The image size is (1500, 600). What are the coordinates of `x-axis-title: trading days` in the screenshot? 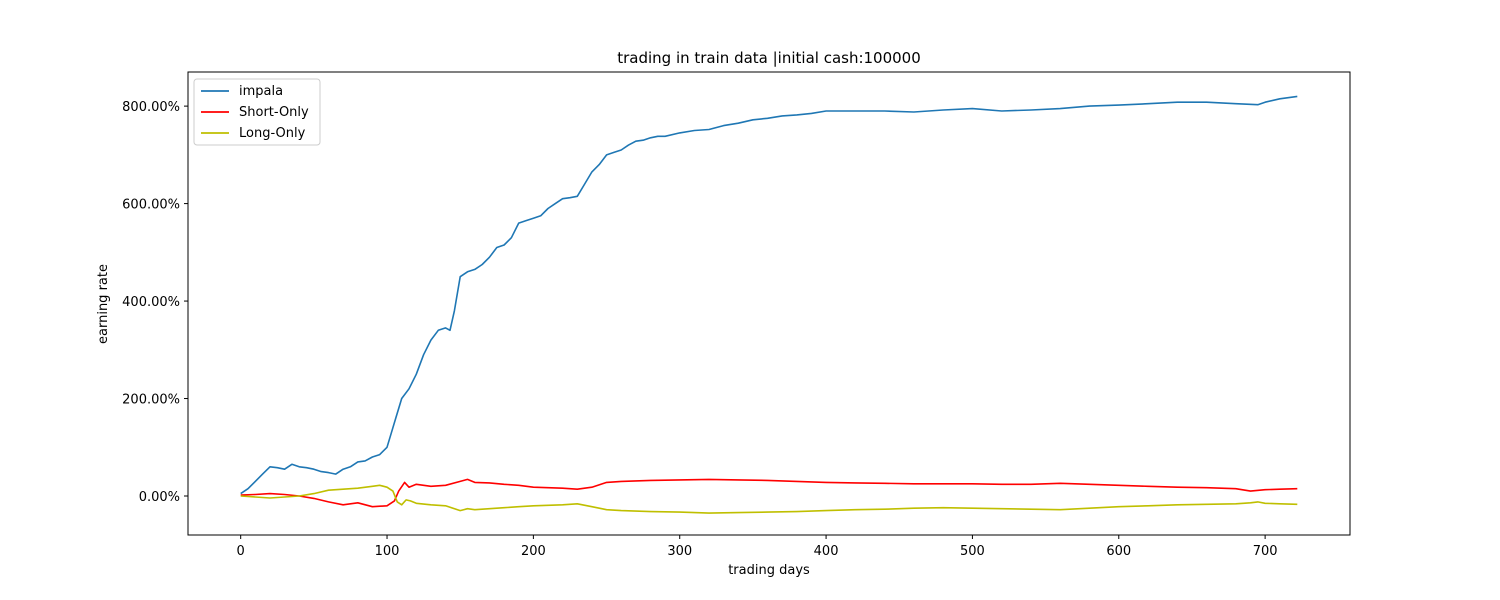 It's located at (769, 570).